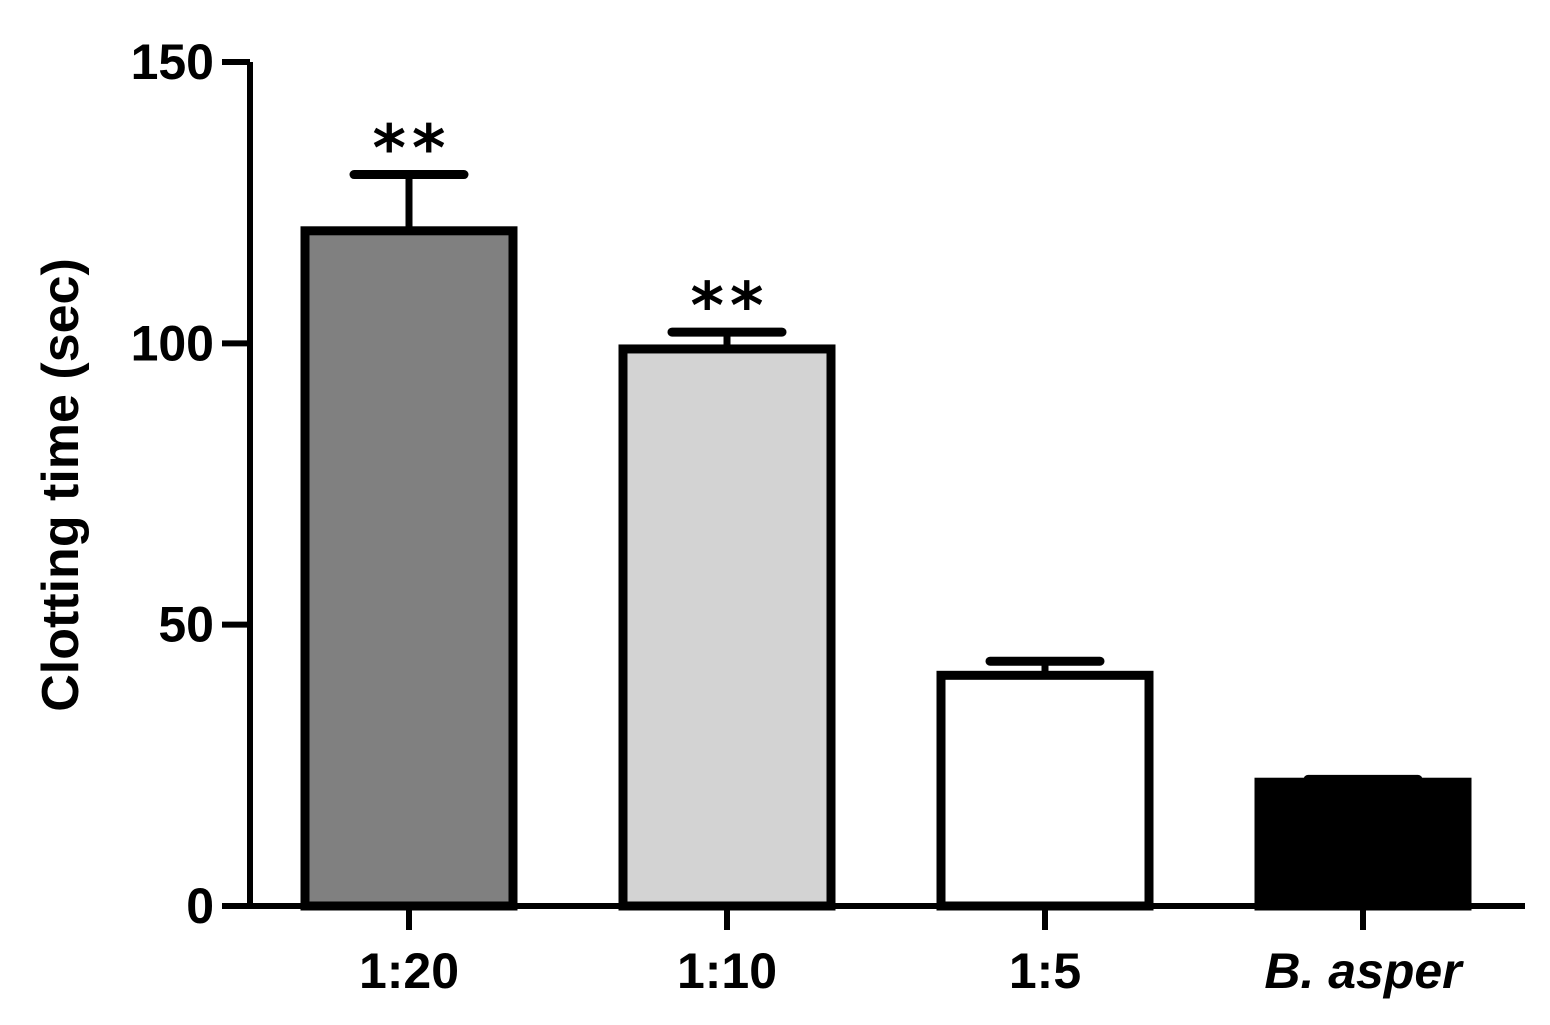  What do you see at coordinates (1364, 971) in the screenshot?
I see `x-tick-label: B. asper` at bounding box center [1364, 971].